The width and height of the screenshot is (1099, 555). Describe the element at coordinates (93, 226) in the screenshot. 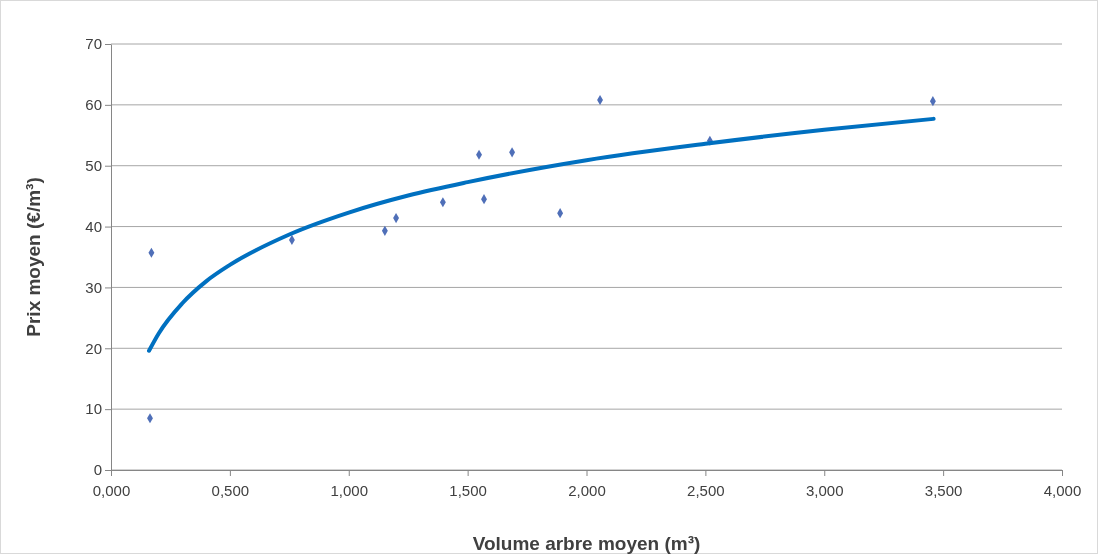

I see `y-tick-label: 40` at that location.